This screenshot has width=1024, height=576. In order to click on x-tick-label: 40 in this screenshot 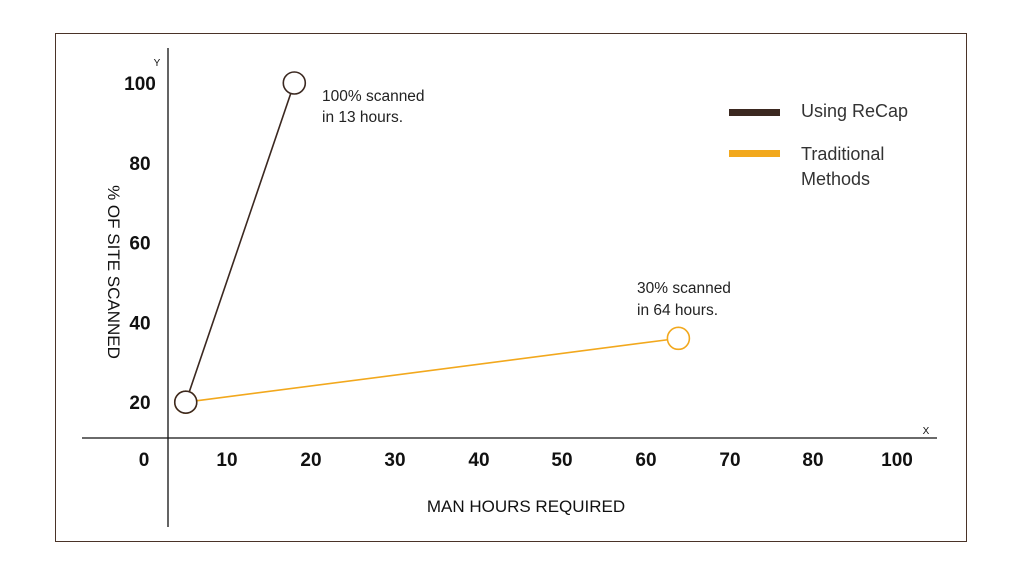, I will do `click(478, 460)`.